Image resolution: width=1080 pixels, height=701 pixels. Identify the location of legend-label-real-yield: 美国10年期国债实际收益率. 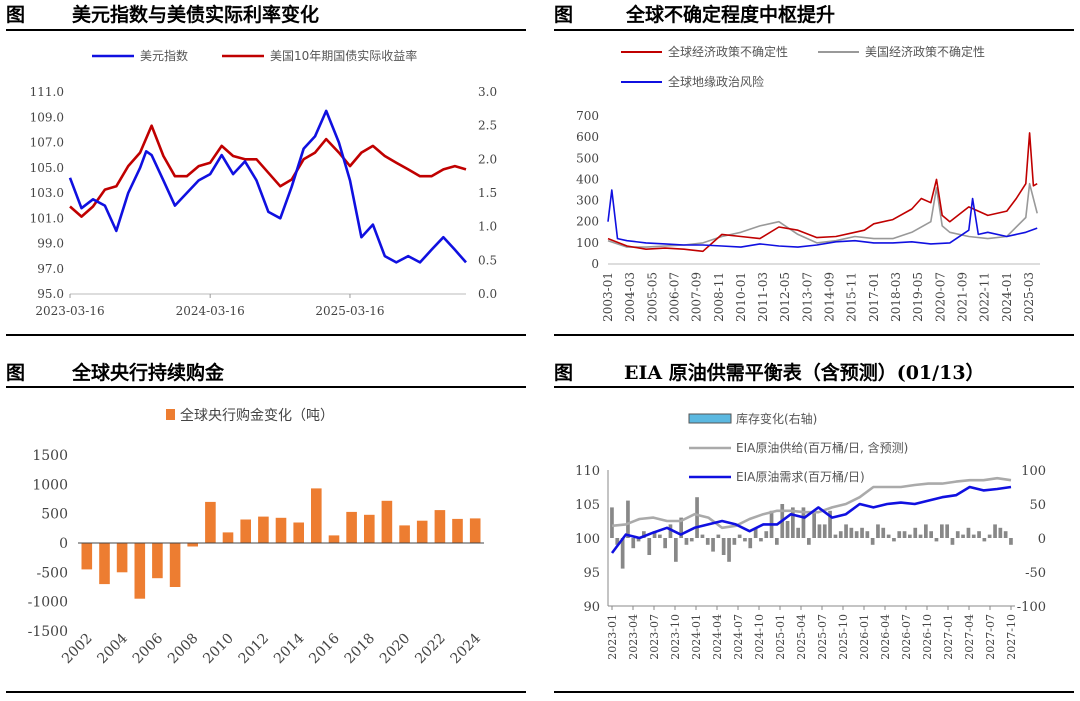
(343, 55).